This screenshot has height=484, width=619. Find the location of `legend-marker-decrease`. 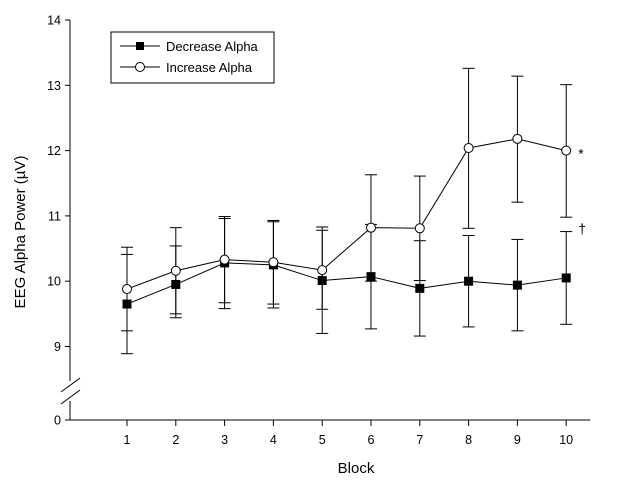

legend-marker-decrease is located at coordinates (140, 46).